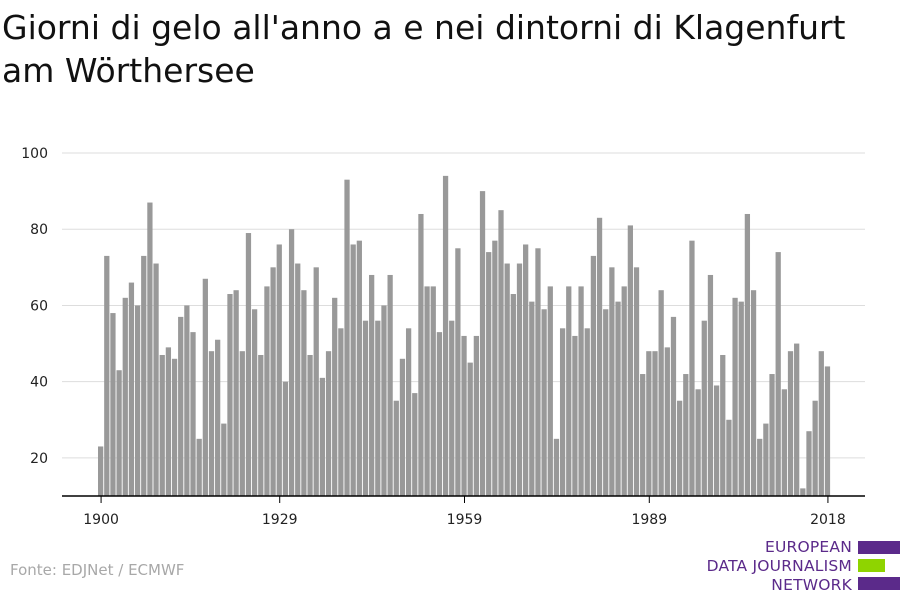 Image resolution: width=900 pixels, height=600 pixels. Describe the element at coordinates (359, 368) in the screenshot. I see `bar-1942` at that location.